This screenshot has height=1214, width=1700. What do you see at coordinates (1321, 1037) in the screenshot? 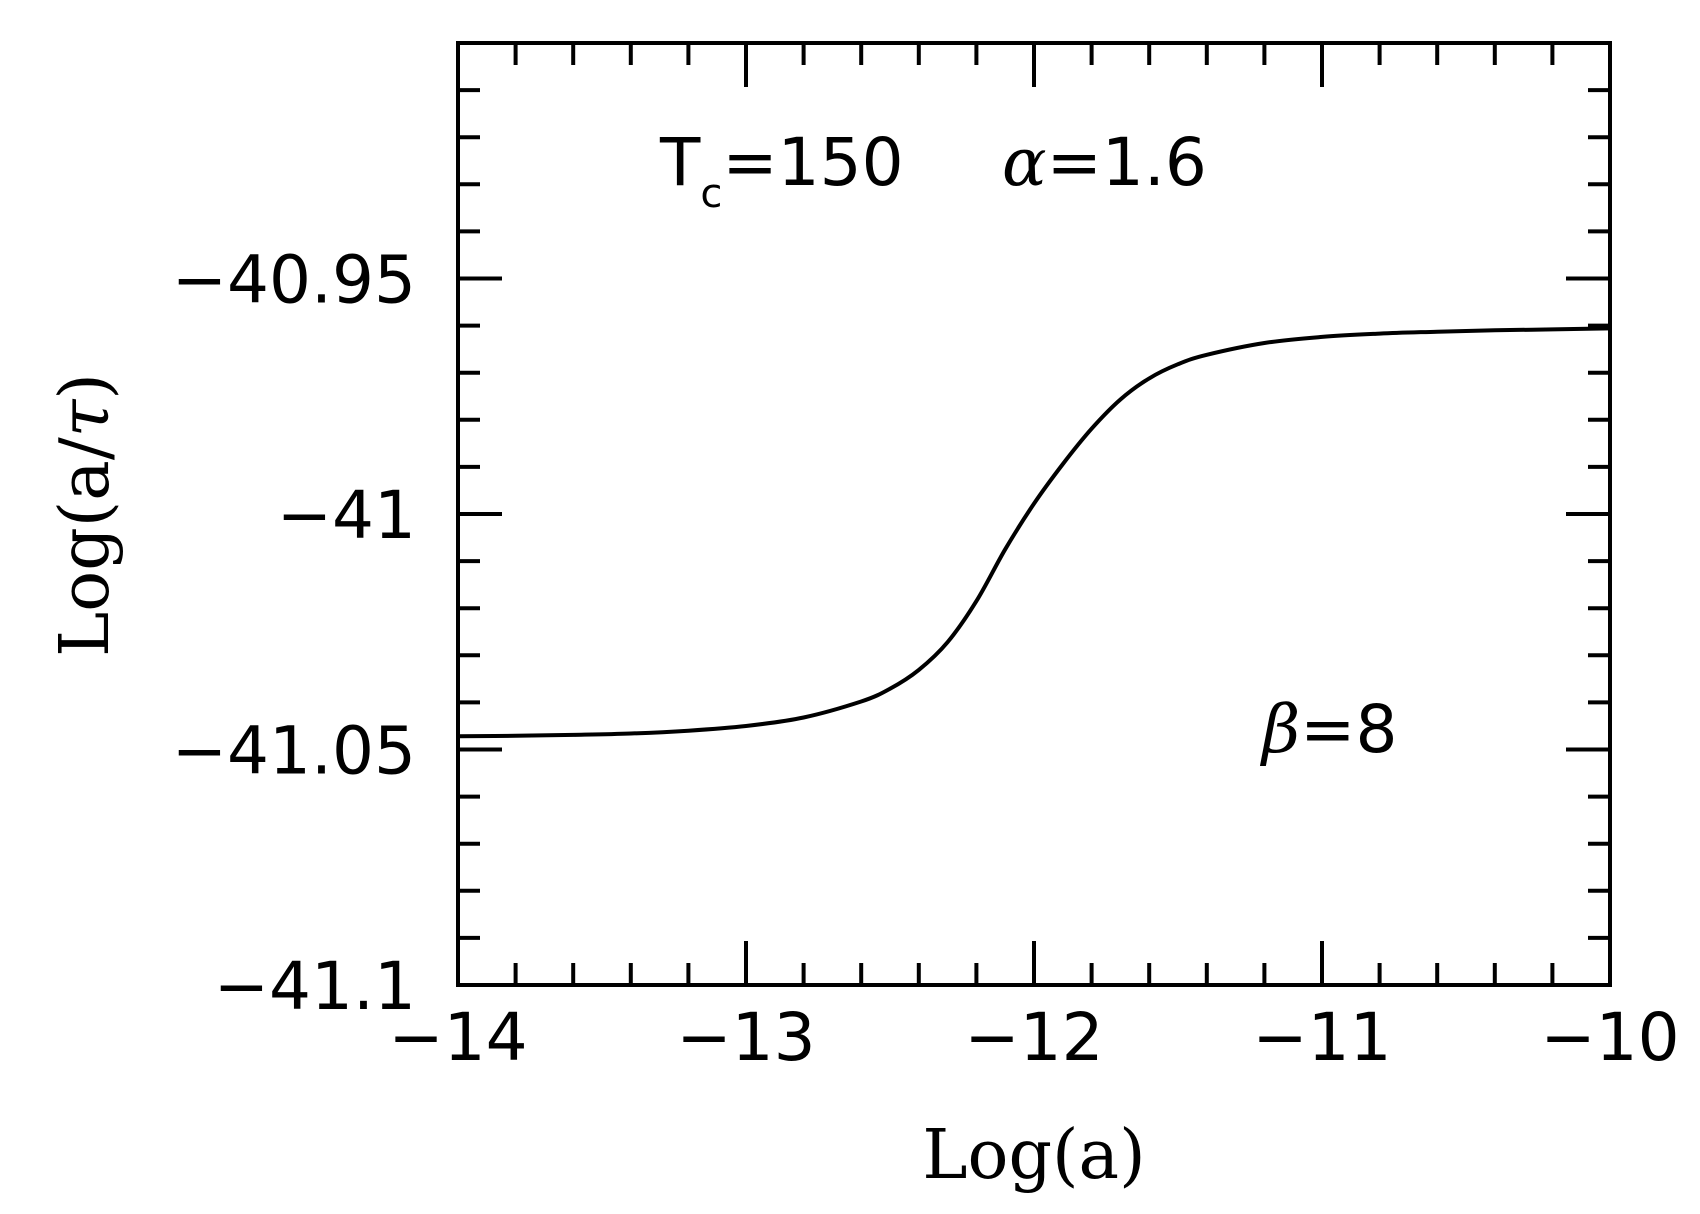
I see `x-tick-label: −11` at bounding box center [1321, 1037].